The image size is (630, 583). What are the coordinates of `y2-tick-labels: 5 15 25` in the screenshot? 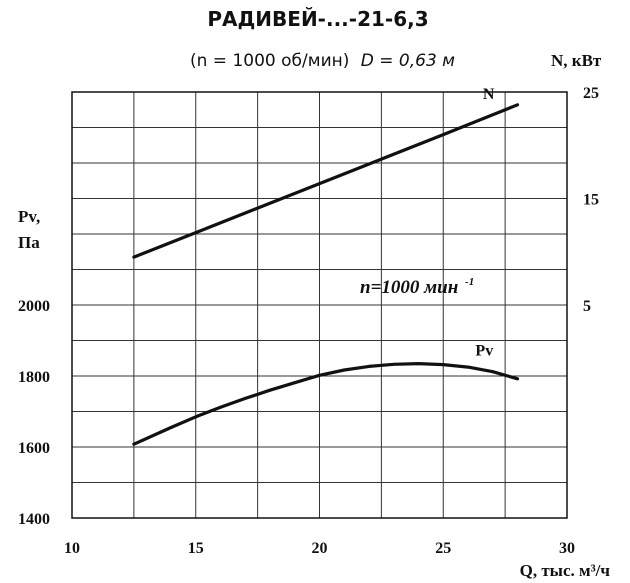 It's located at (591, 200).